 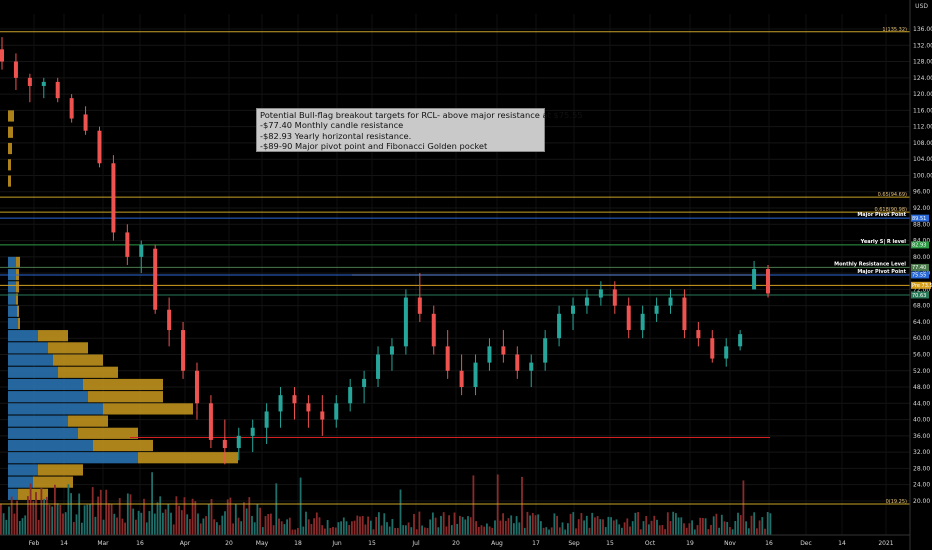 I want to click on x-tick-label: Feb, so click(x=34, y=543).